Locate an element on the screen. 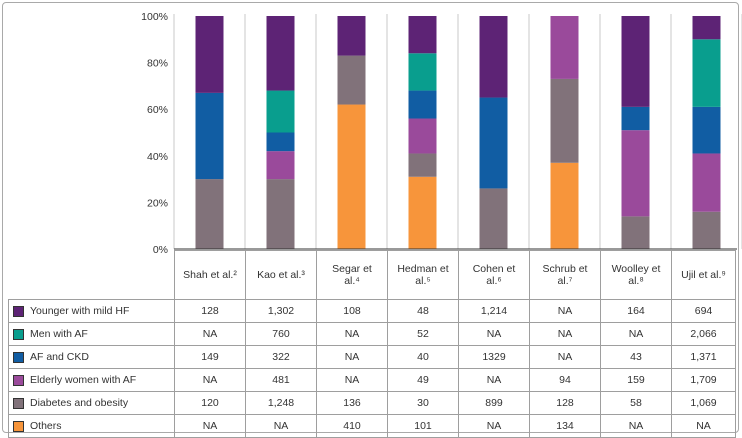  series-label-cell: Younger with mild HF is located at coordinates (91, 311).